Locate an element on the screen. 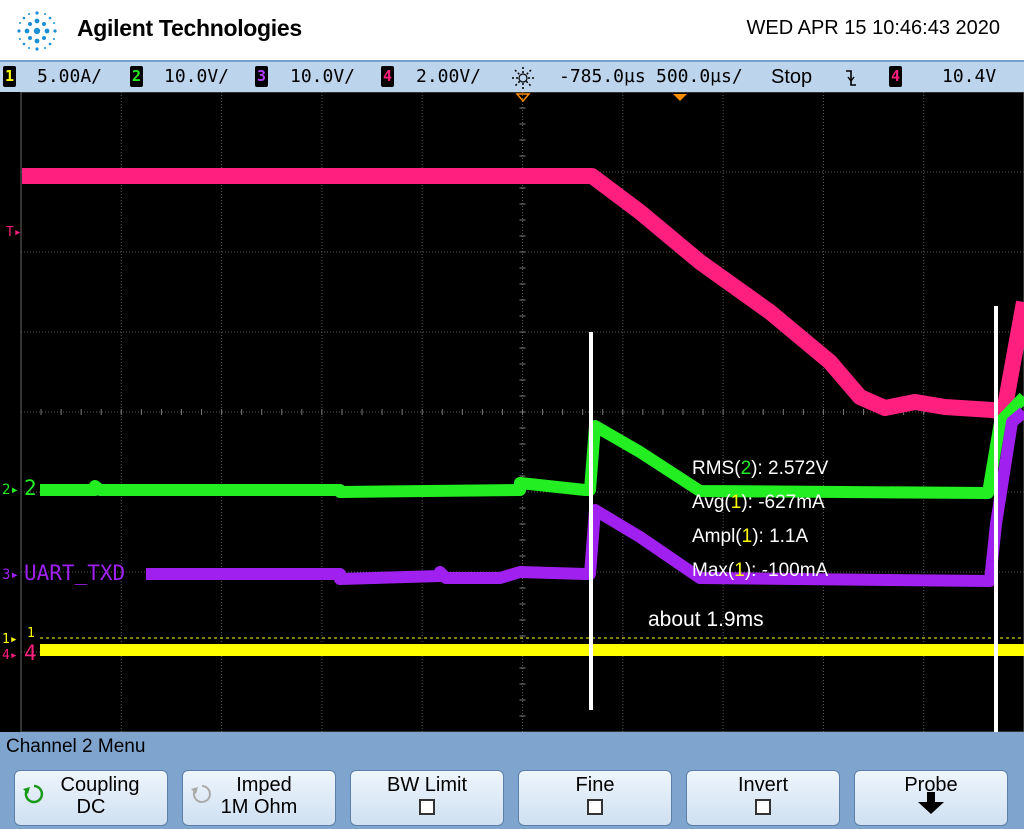 The width and height of the screenshot is (1024, 829). channel-2-ground-marker: 2▸ is located at coordinates (10, 490).